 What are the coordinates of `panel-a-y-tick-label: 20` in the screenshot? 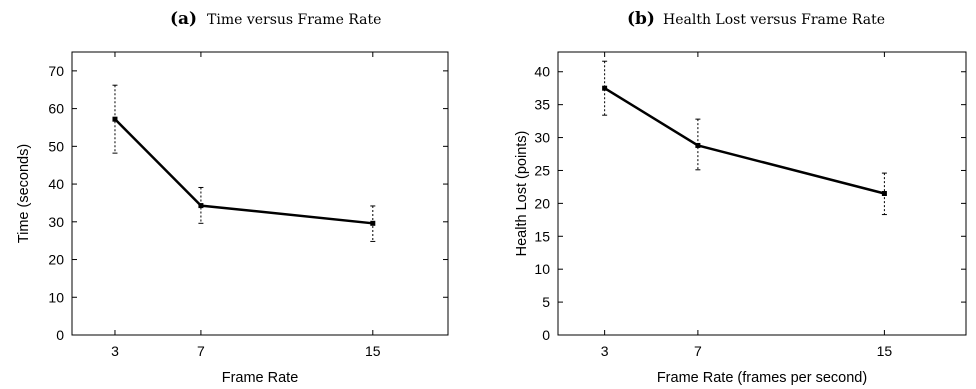 It's located at (56, 260).